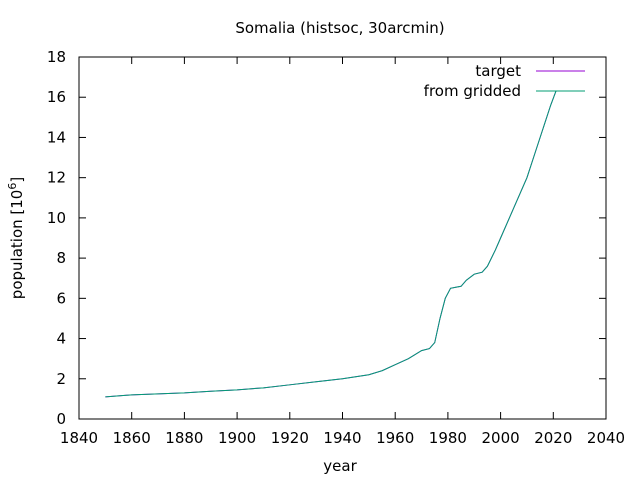 The height and width of the screenshot is (480, 640). I want to click on y-tick-label: 6, so click(61, 298).